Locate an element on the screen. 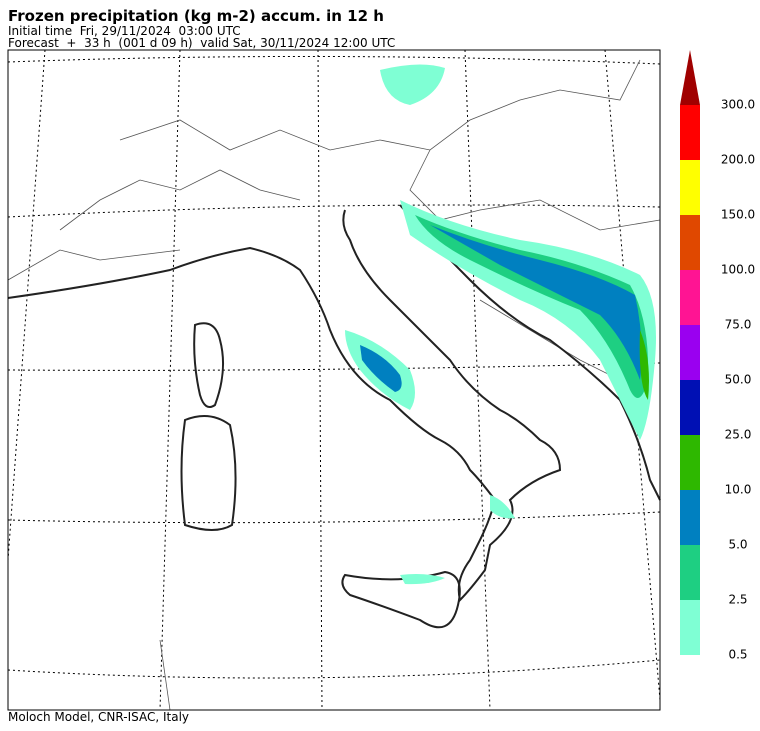  footer-credit: Moloch Model, CNR-ISAC, Italy is located at coordinates (99, 717).